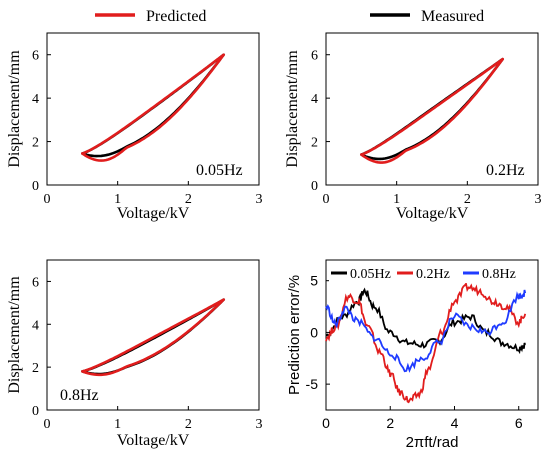 The width and height of the screenshot is (550, 466). What do you see at coordinates (312, 384) in the screenshot?
I see `y-tick-label: -5` at bounding box center [312, 384].